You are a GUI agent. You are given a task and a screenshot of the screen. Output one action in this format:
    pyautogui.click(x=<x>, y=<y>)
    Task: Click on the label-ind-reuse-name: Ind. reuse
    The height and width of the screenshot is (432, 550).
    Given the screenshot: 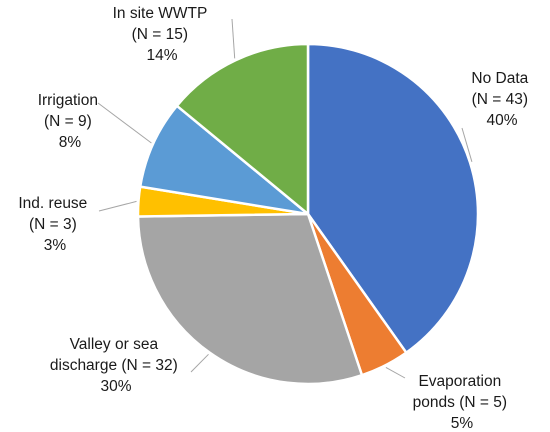 What is the action you would take?
    pyautogui.click(x=52, y=203)
    